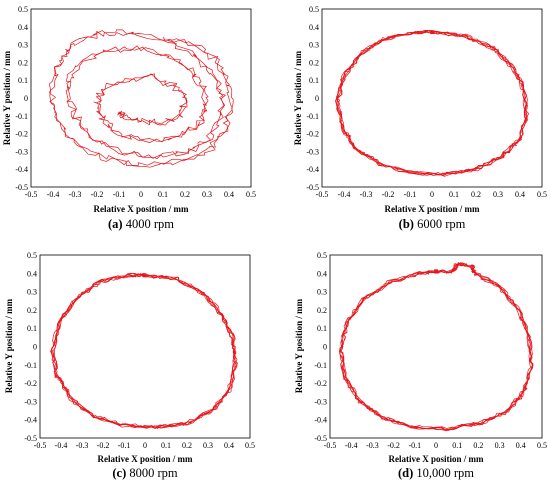 The image size is (550, 483). What do you see at coordinates (149, 224) in the screenshot?
I see `caption-text: 4000 rpm` at bounding box center [149, 224].